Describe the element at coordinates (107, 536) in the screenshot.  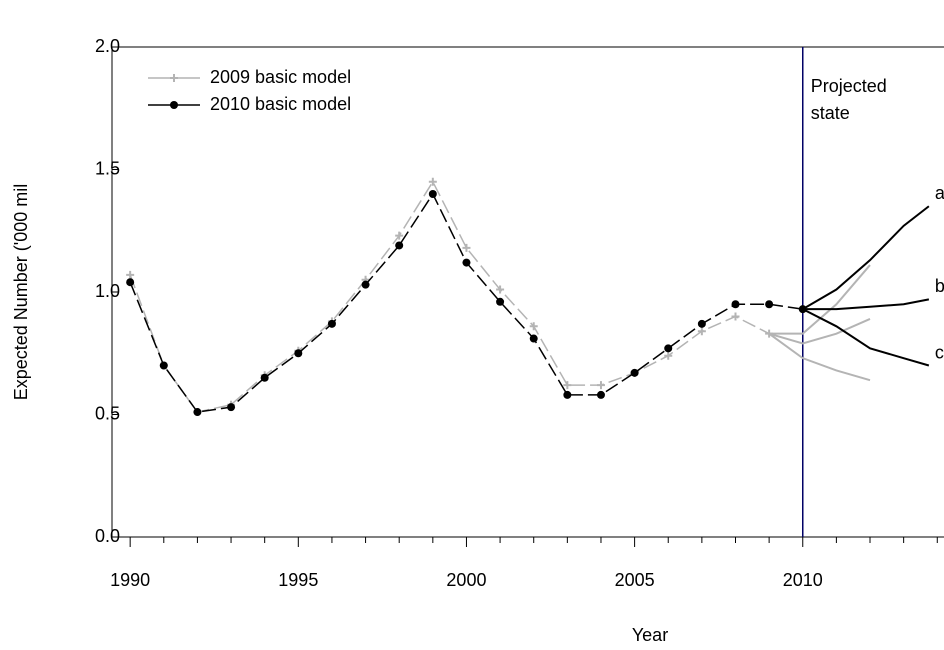
I see `y-tick-label: 0.0` at that location.